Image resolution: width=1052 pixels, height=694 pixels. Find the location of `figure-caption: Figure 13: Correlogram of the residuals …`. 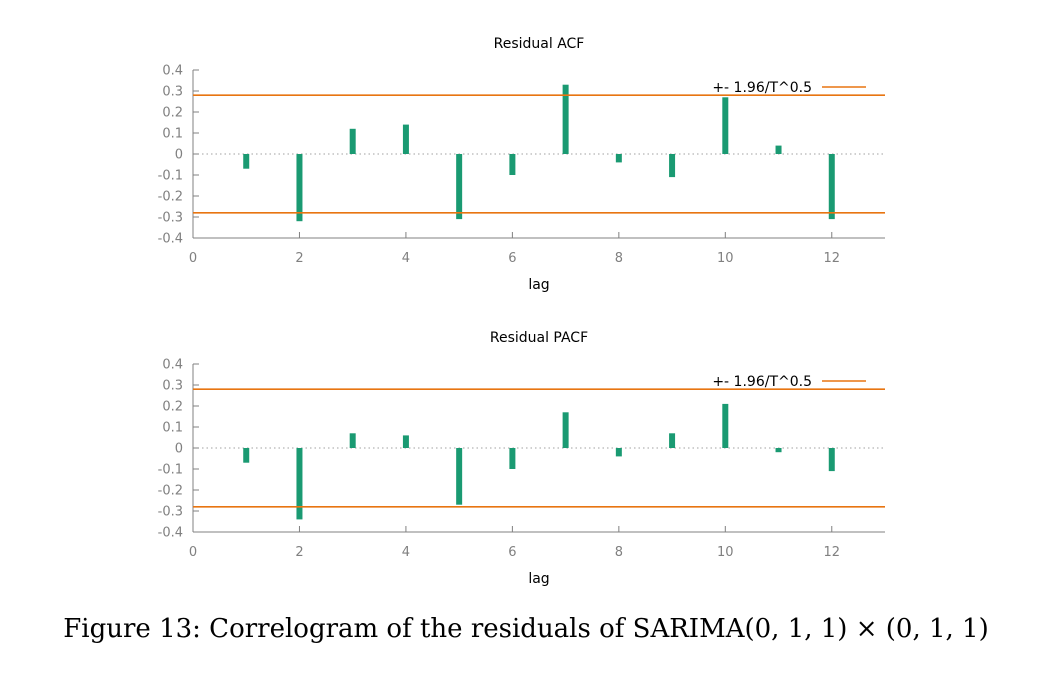

figure-caption: Figure 13: Correlogram of the residuals … is located at coordinates (526, 629).